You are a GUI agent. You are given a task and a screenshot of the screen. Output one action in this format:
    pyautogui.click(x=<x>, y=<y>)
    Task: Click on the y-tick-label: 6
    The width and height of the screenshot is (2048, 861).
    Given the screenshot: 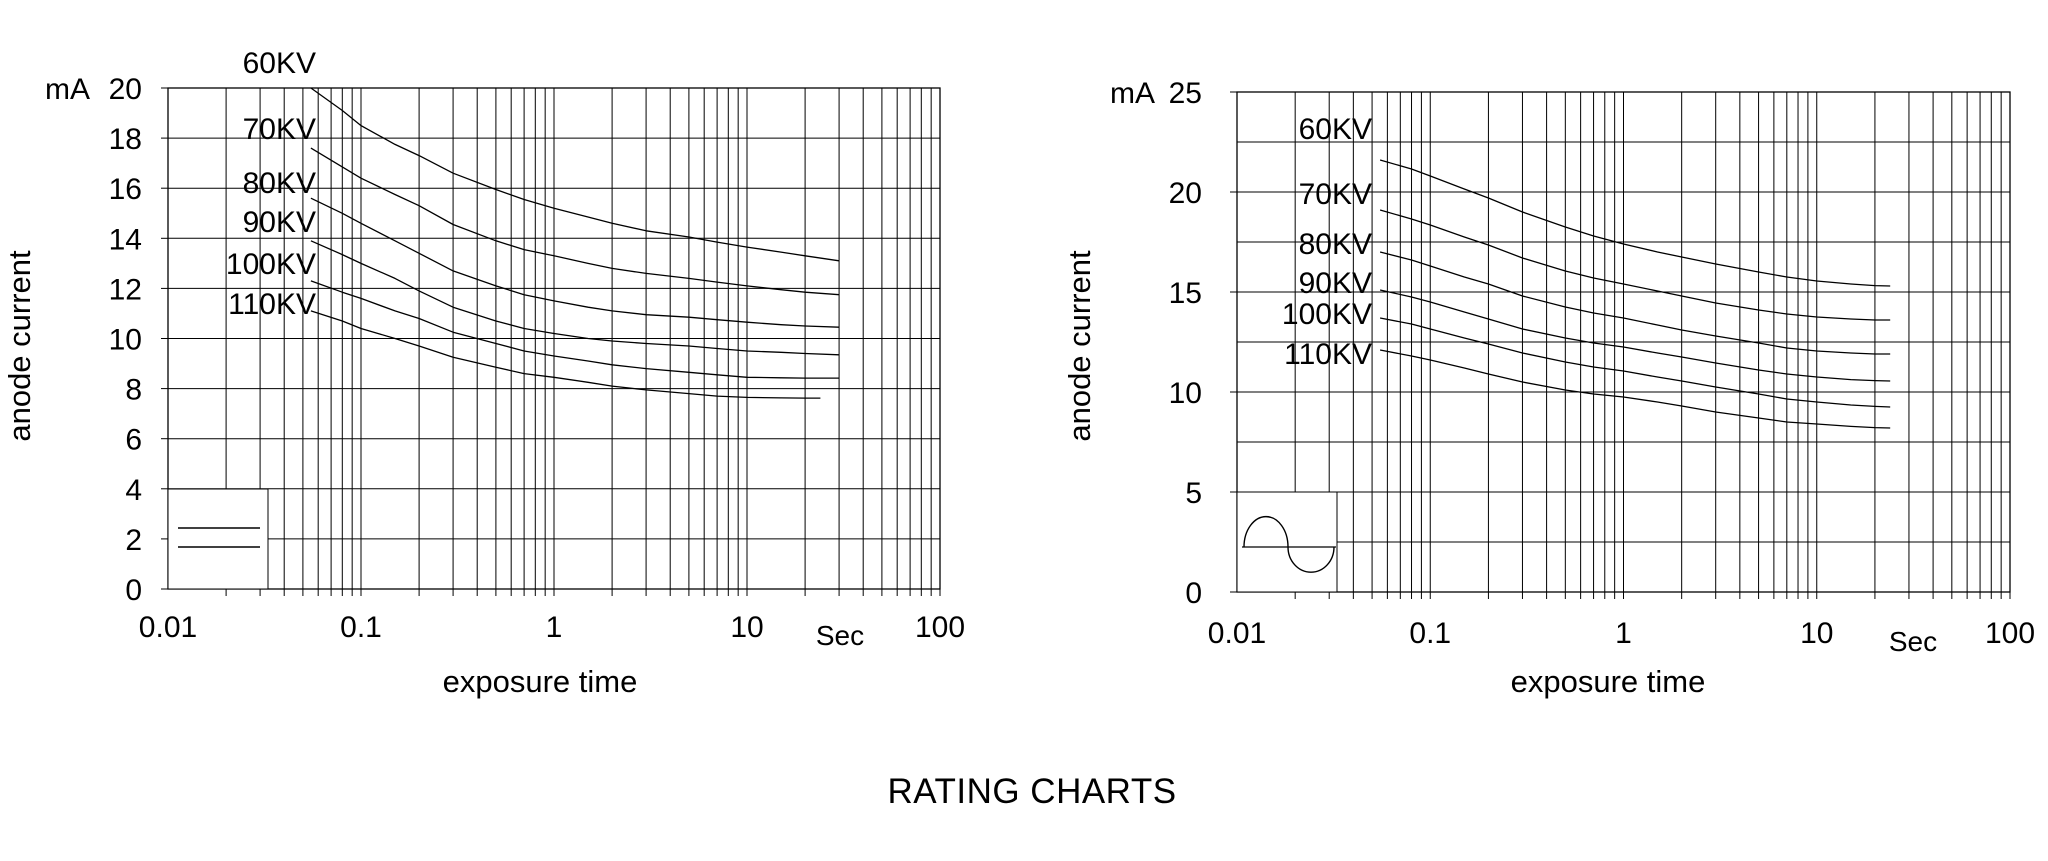 What is the action you would take?
    pyautogui.click(x=133, y=440)
    